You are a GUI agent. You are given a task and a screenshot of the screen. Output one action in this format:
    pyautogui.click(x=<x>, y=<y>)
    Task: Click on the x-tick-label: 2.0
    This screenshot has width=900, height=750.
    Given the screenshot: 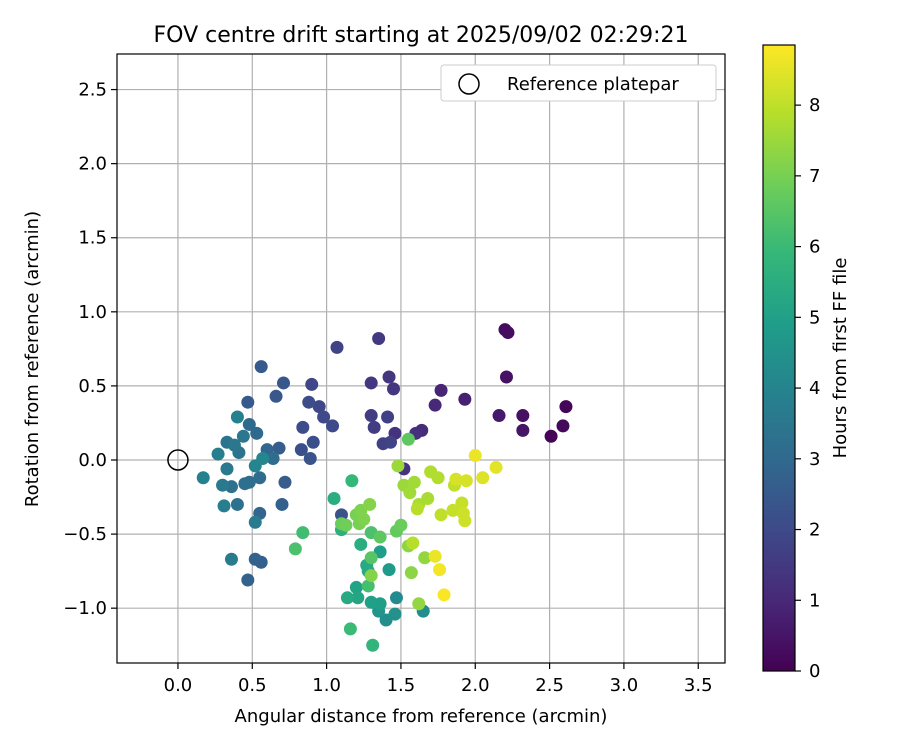 What is the action you would take?
    pyautogui.click(x=475, y=685)
    